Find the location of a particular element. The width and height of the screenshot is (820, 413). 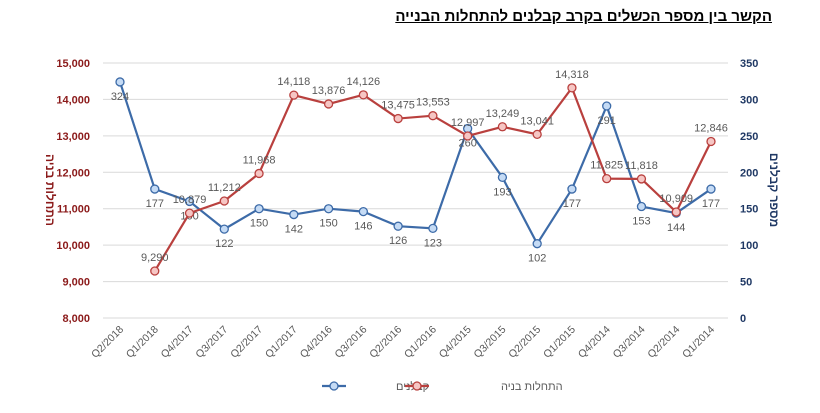

x-tick-label: Q2/2014 is located at coordinates (663, 342).